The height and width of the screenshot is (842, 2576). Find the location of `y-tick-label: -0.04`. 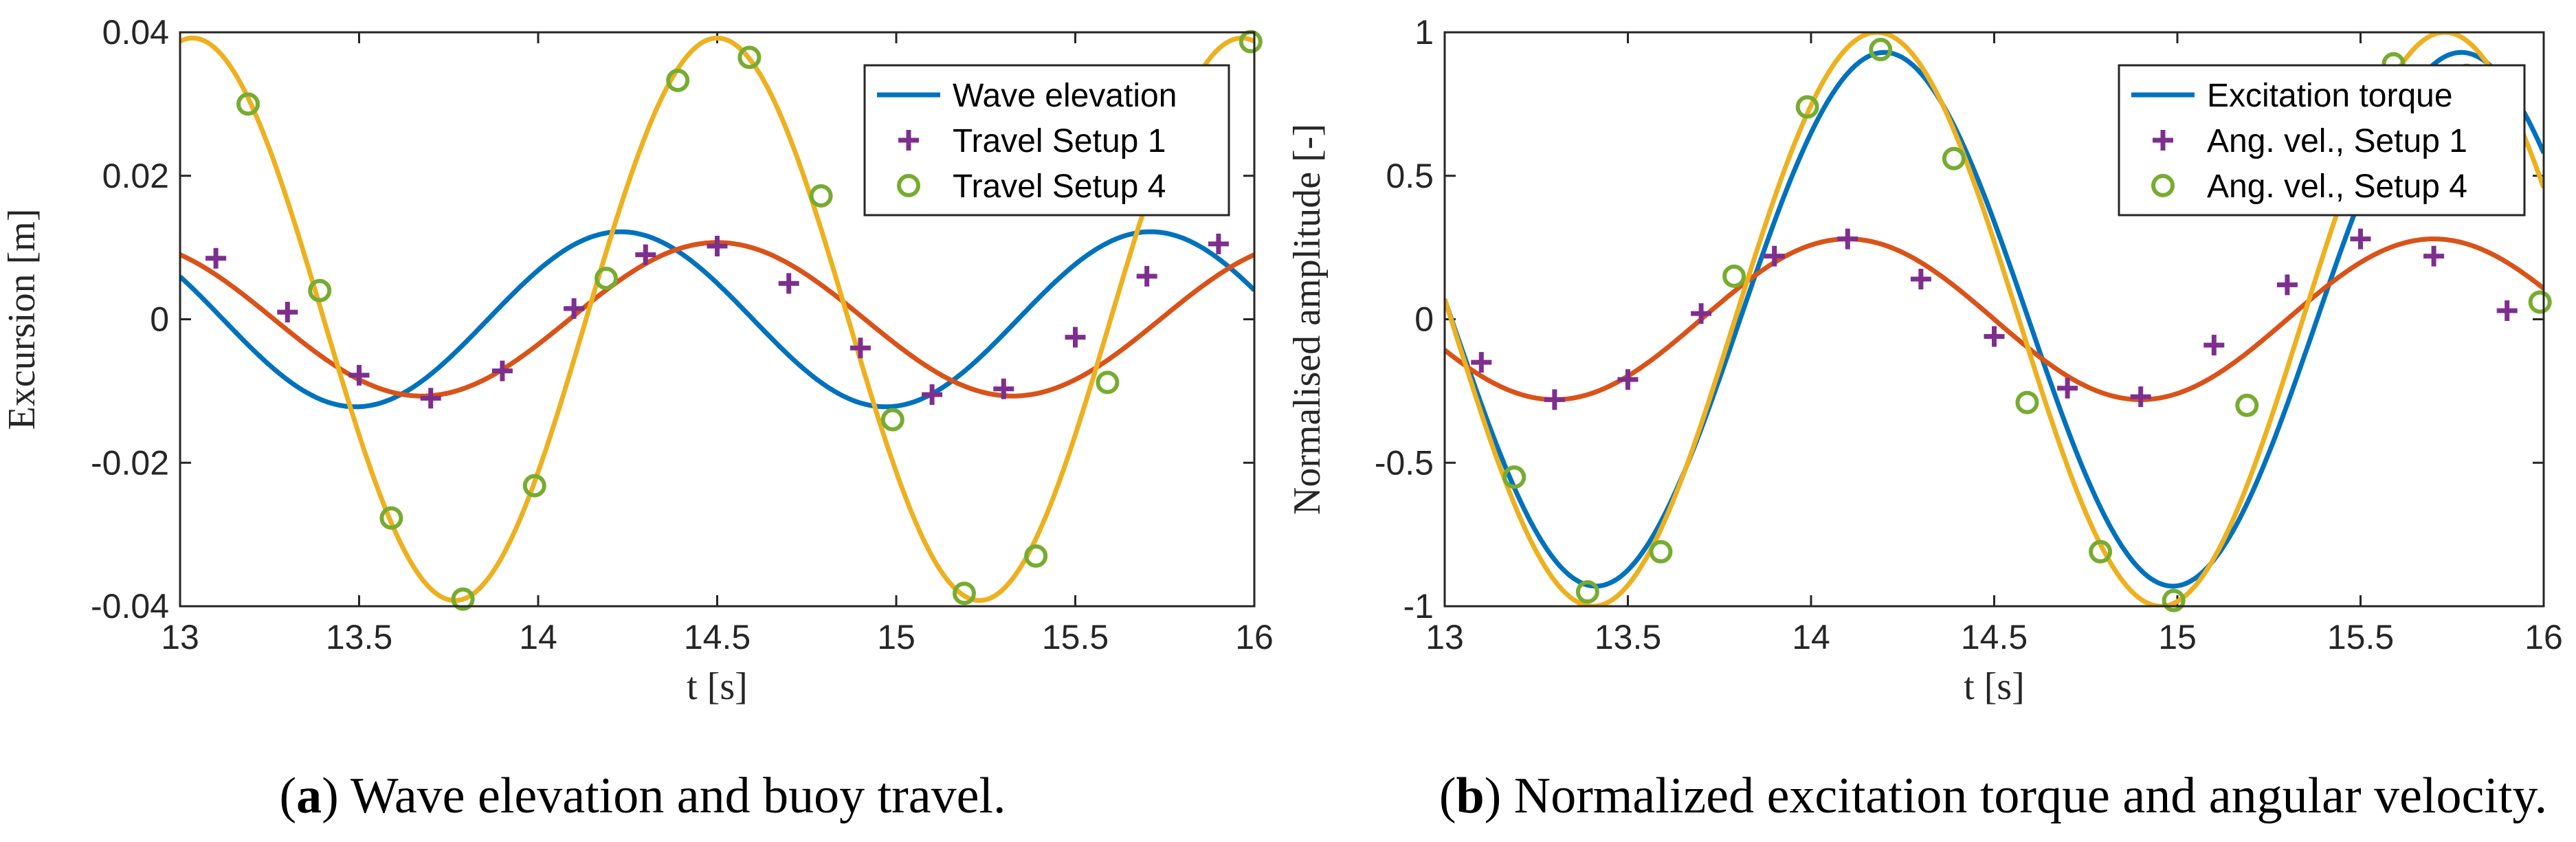

y-tick-label: -0.04 is located at coordinates (130, 606).